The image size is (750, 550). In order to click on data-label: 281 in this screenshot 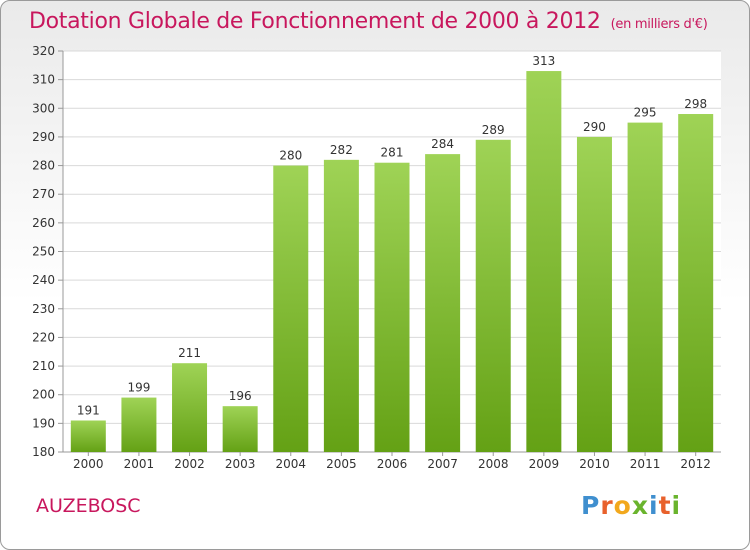, I will do `click(392, 153)`.